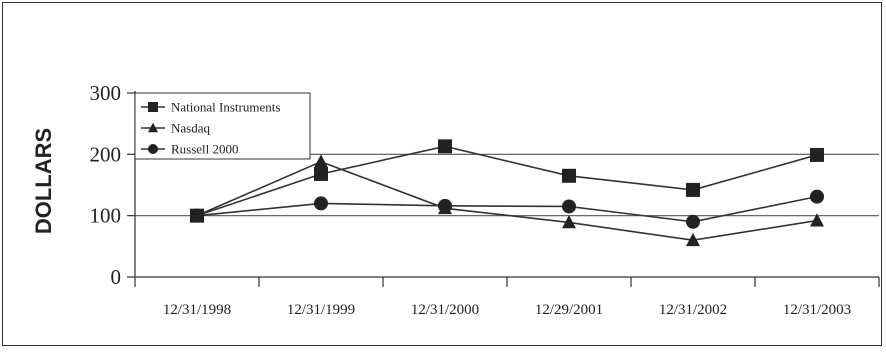  What do you see at coordinates (445, 310) in the screenshot?
I see `x-tick-label: 12/31/2000` at bounding box center [445, 310].